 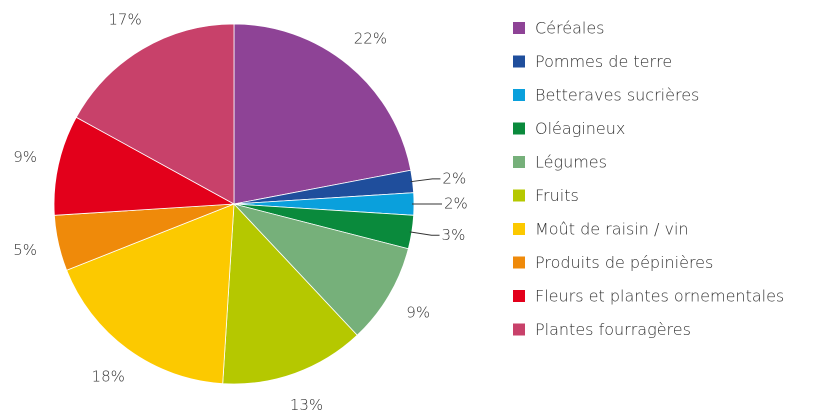 What do you see at coordinates (108, 377) in the screenshot?
I see `data-label: 18%` at bounding box center [108, 377].